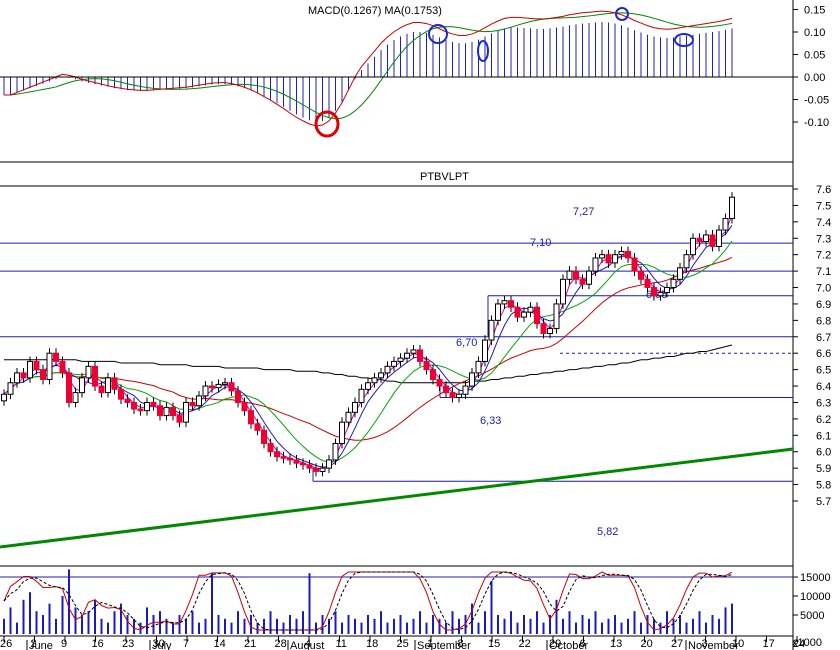  I want to click on x-tick-label: 23, so click(128, 644).